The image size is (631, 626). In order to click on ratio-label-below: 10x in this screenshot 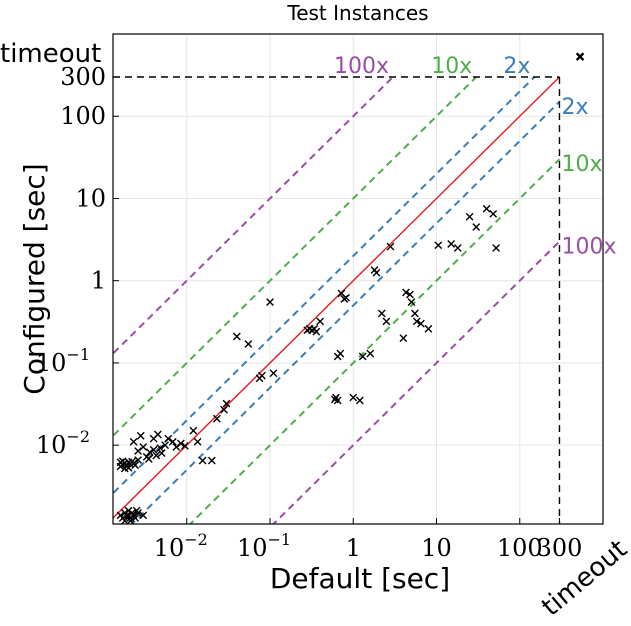, I will do `click(581, 164)`.